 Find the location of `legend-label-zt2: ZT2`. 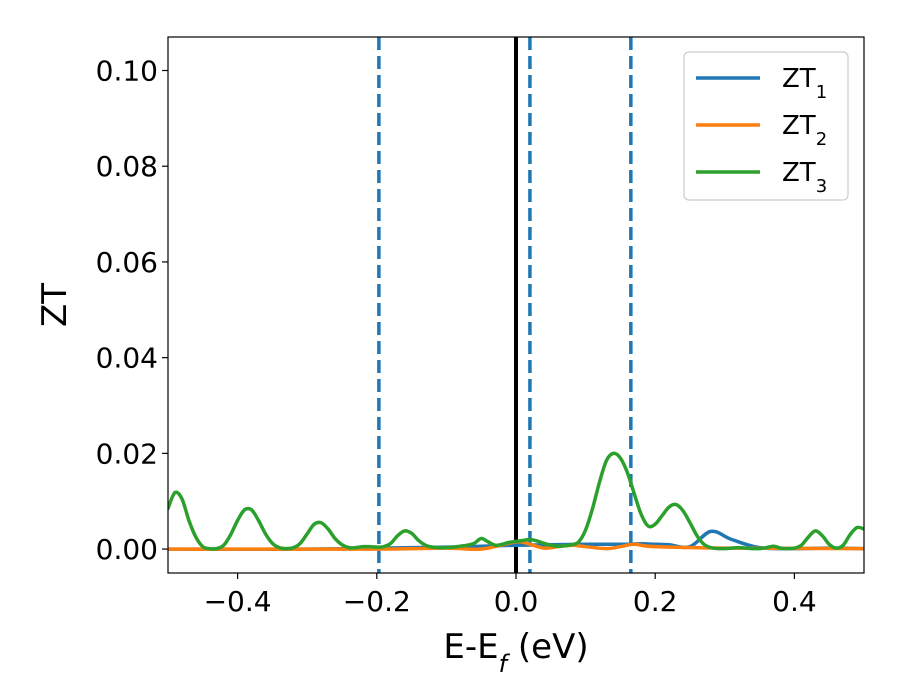

legend-label-zt2: ZT2 is located at coordinates (804, 130).